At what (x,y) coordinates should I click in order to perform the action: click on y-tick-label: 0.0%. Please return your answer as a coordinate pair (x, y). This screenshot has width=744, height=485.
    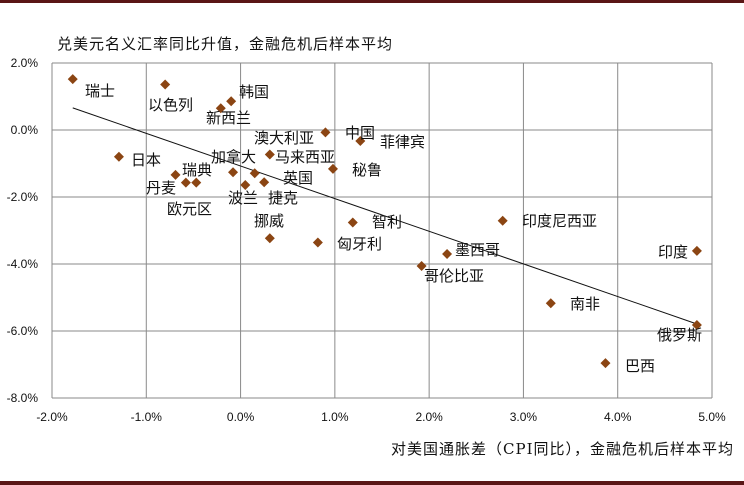
    Looking at the image, I should click on (25, 130).